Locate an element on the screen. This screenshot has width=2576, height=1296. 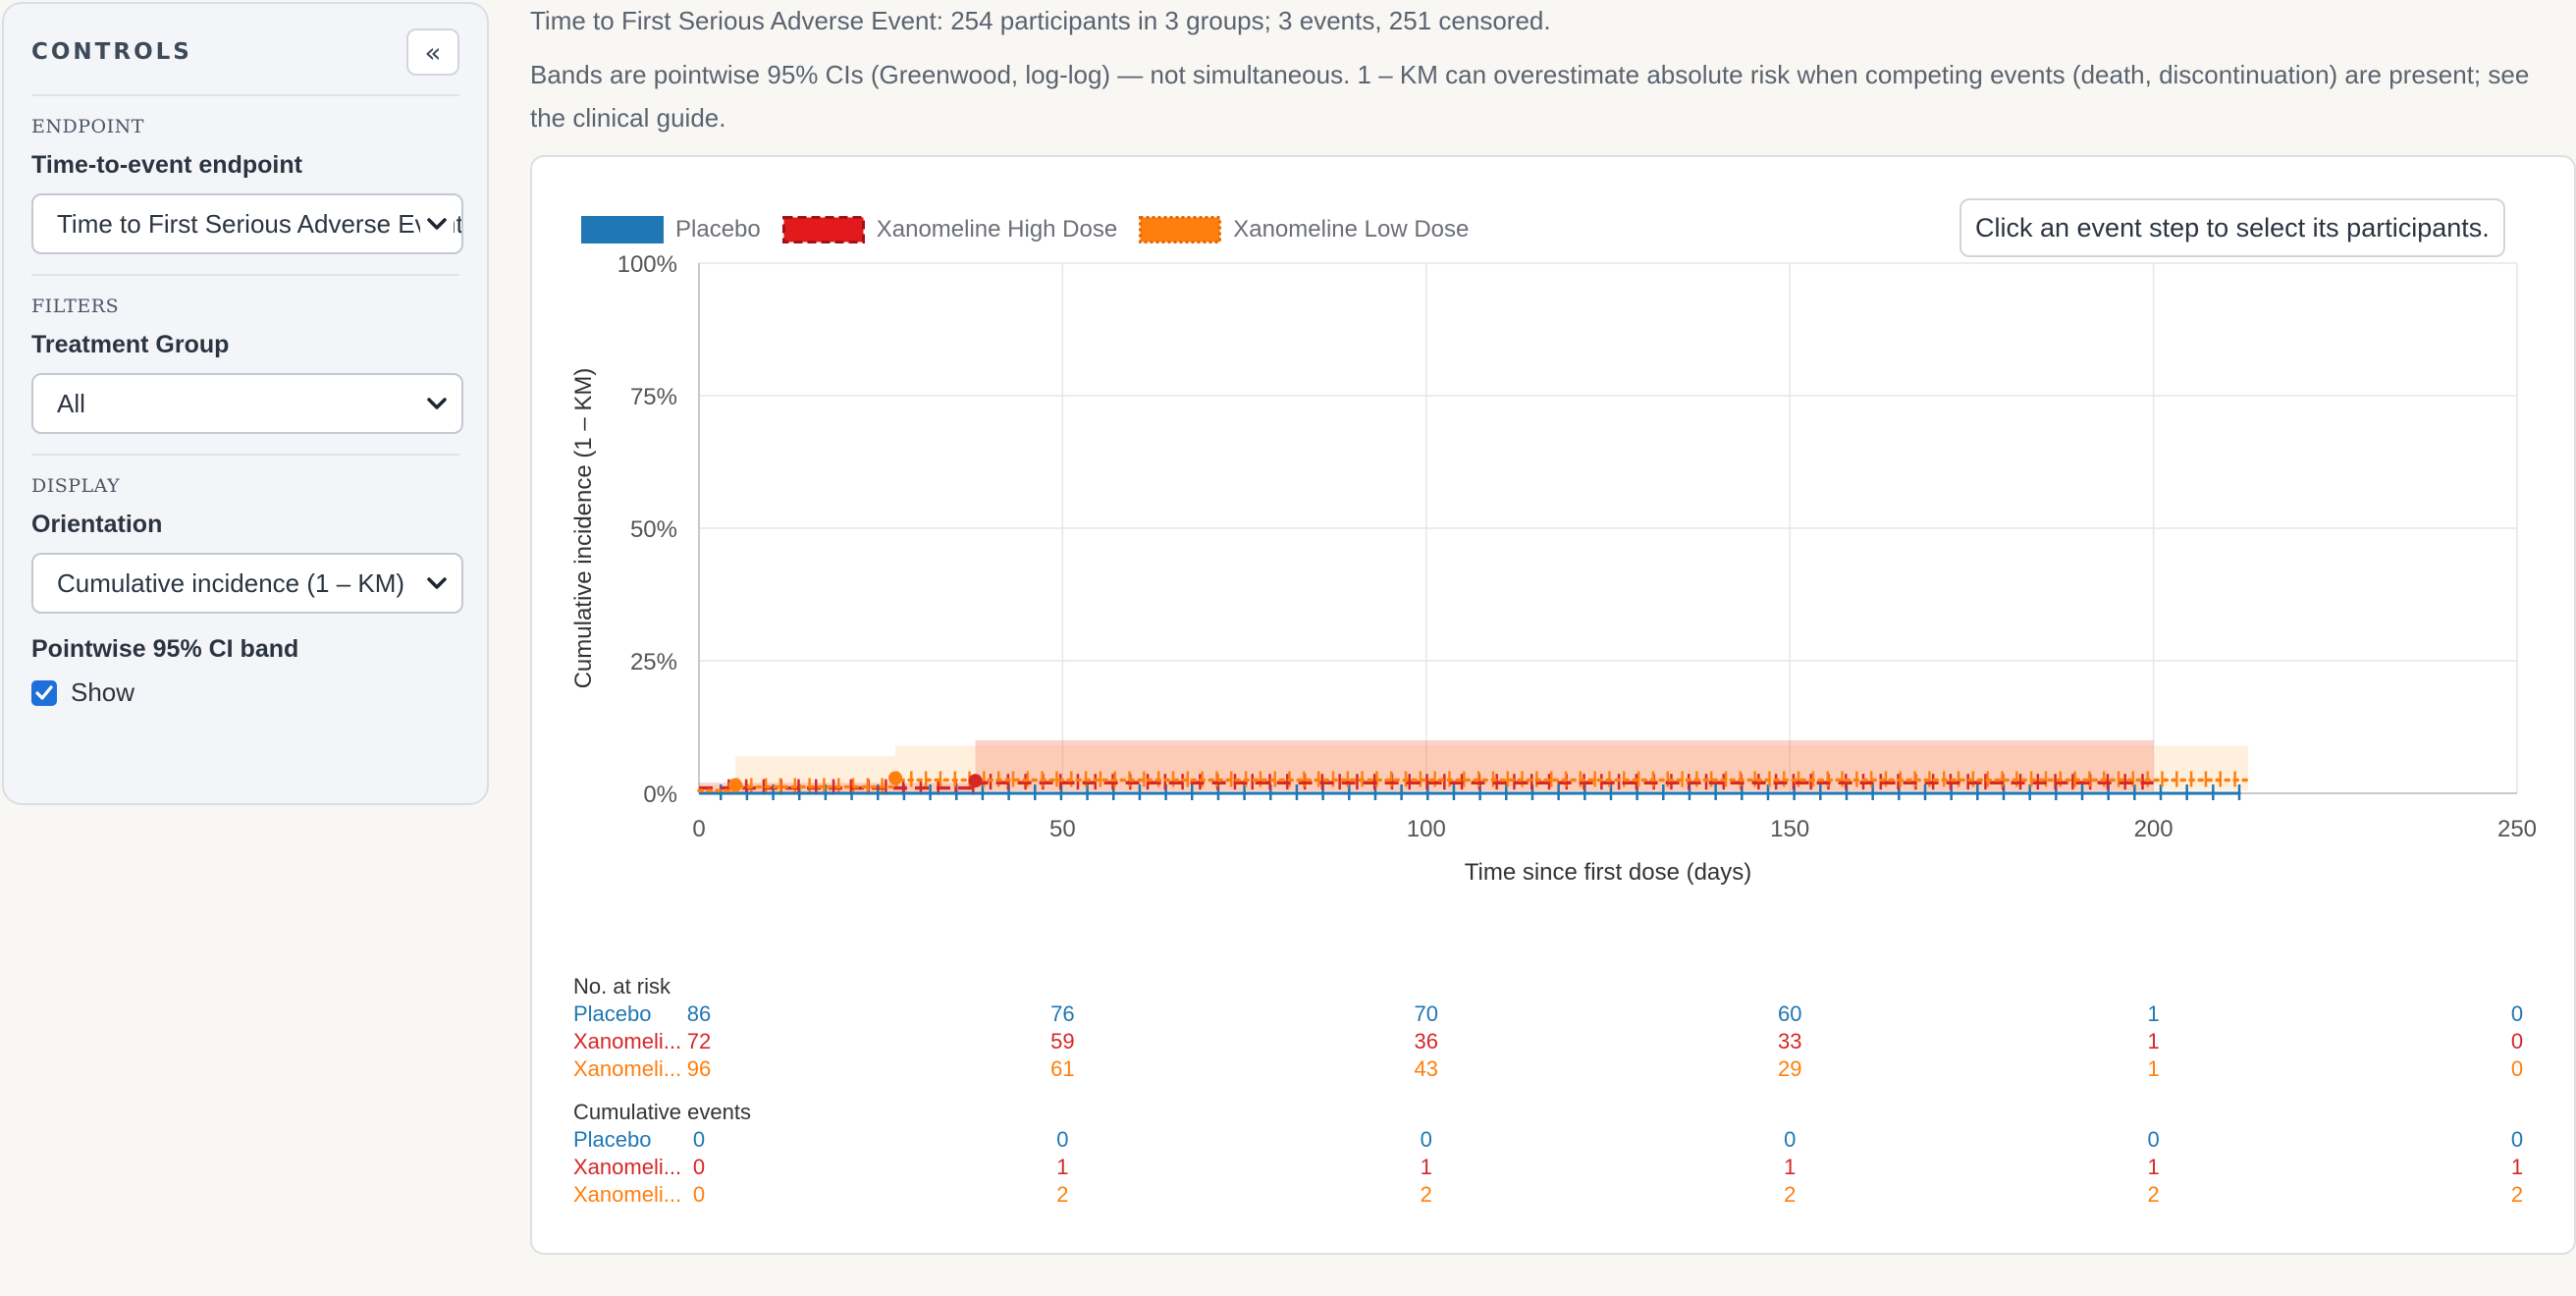
y-axis-title: Cumulative incidence (1 – KM) is located at coordinates (583, 528).